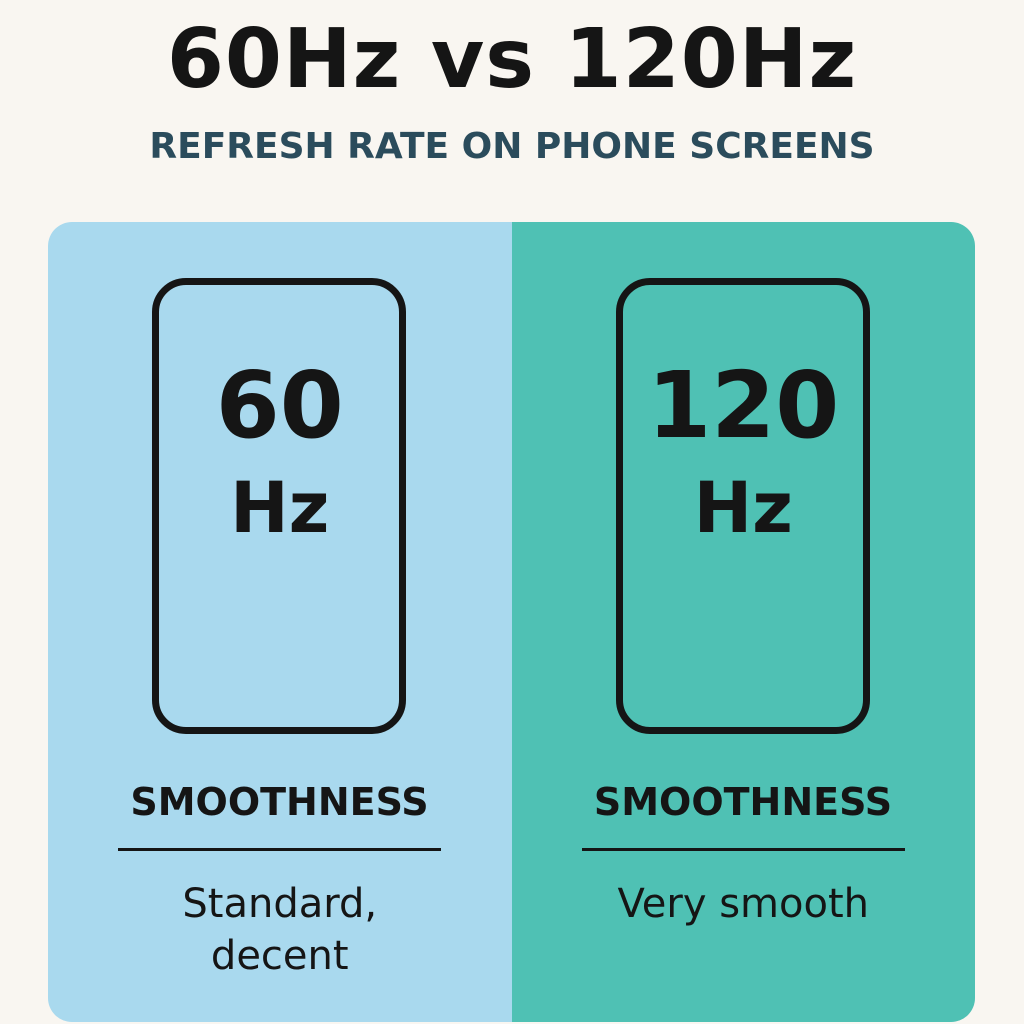  What do you see at coordinates (743, 405) in the screenshot?
I see `refresh-rate: 120` at bounding box center [743, 405].